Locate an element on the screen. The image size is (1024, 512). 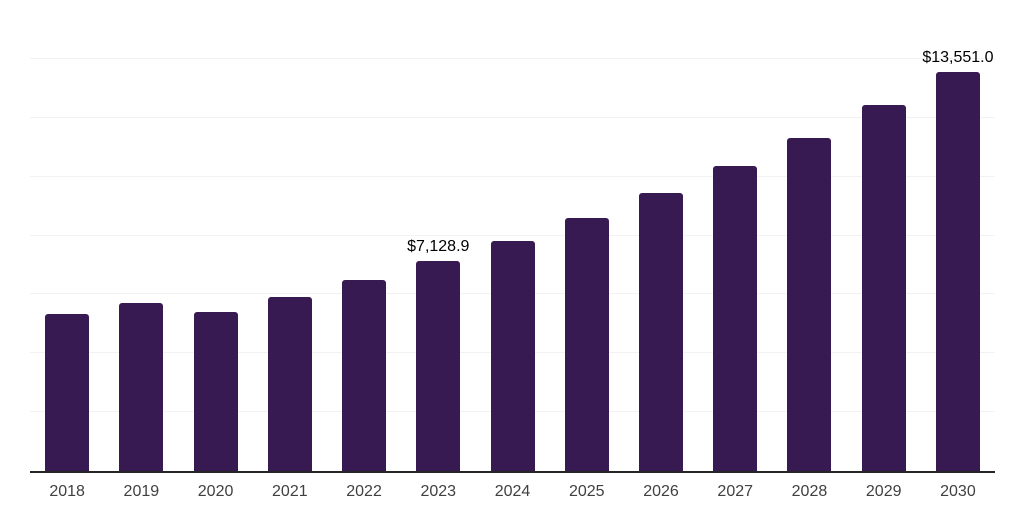
bar-value-label-2030: $13,551.0 is located at coordinates (958, 58).